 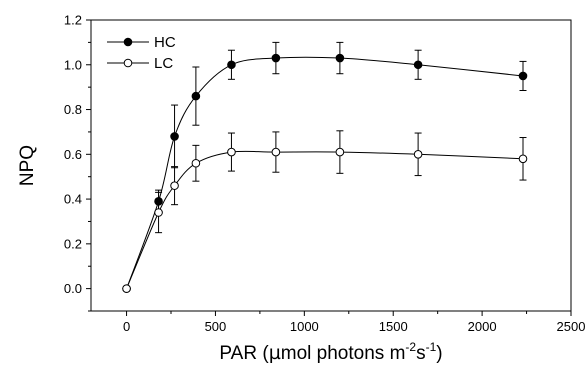 What do you see at coordinates (141, 42) in the screenshot?
I see `legend-item-hc: HC` at bounding box center [141, 42].